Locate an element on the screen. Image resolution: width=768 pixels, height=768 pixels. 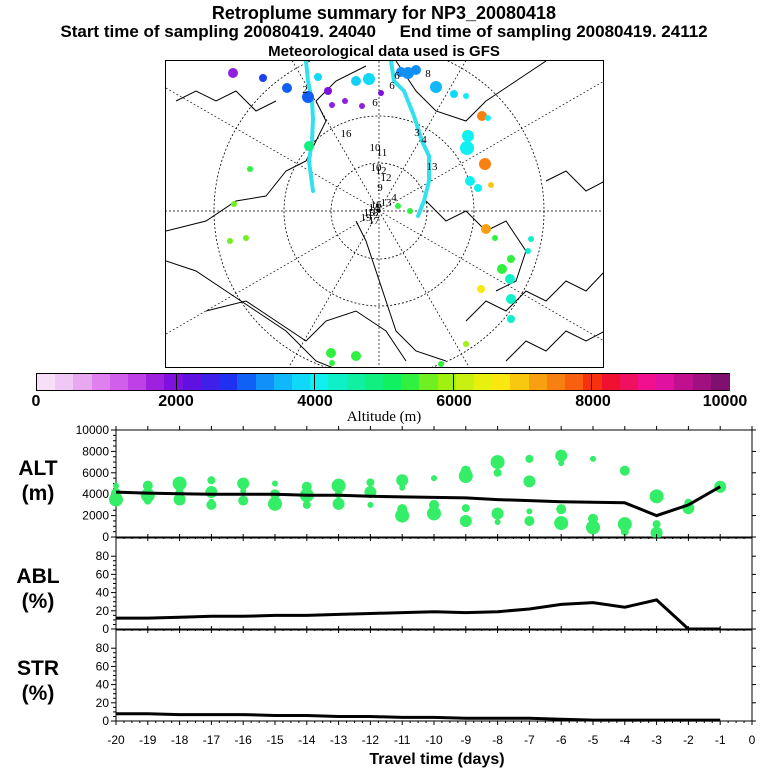
map-time-label: 14 is located at coordinates (375, 208).